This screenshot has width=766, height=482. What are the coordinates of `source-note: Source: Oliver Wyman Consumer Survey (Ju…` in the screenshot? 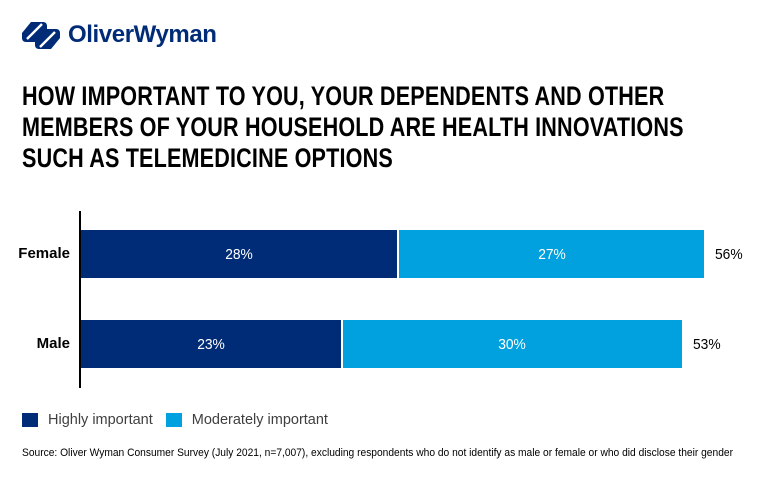 It's located at (377, 453).